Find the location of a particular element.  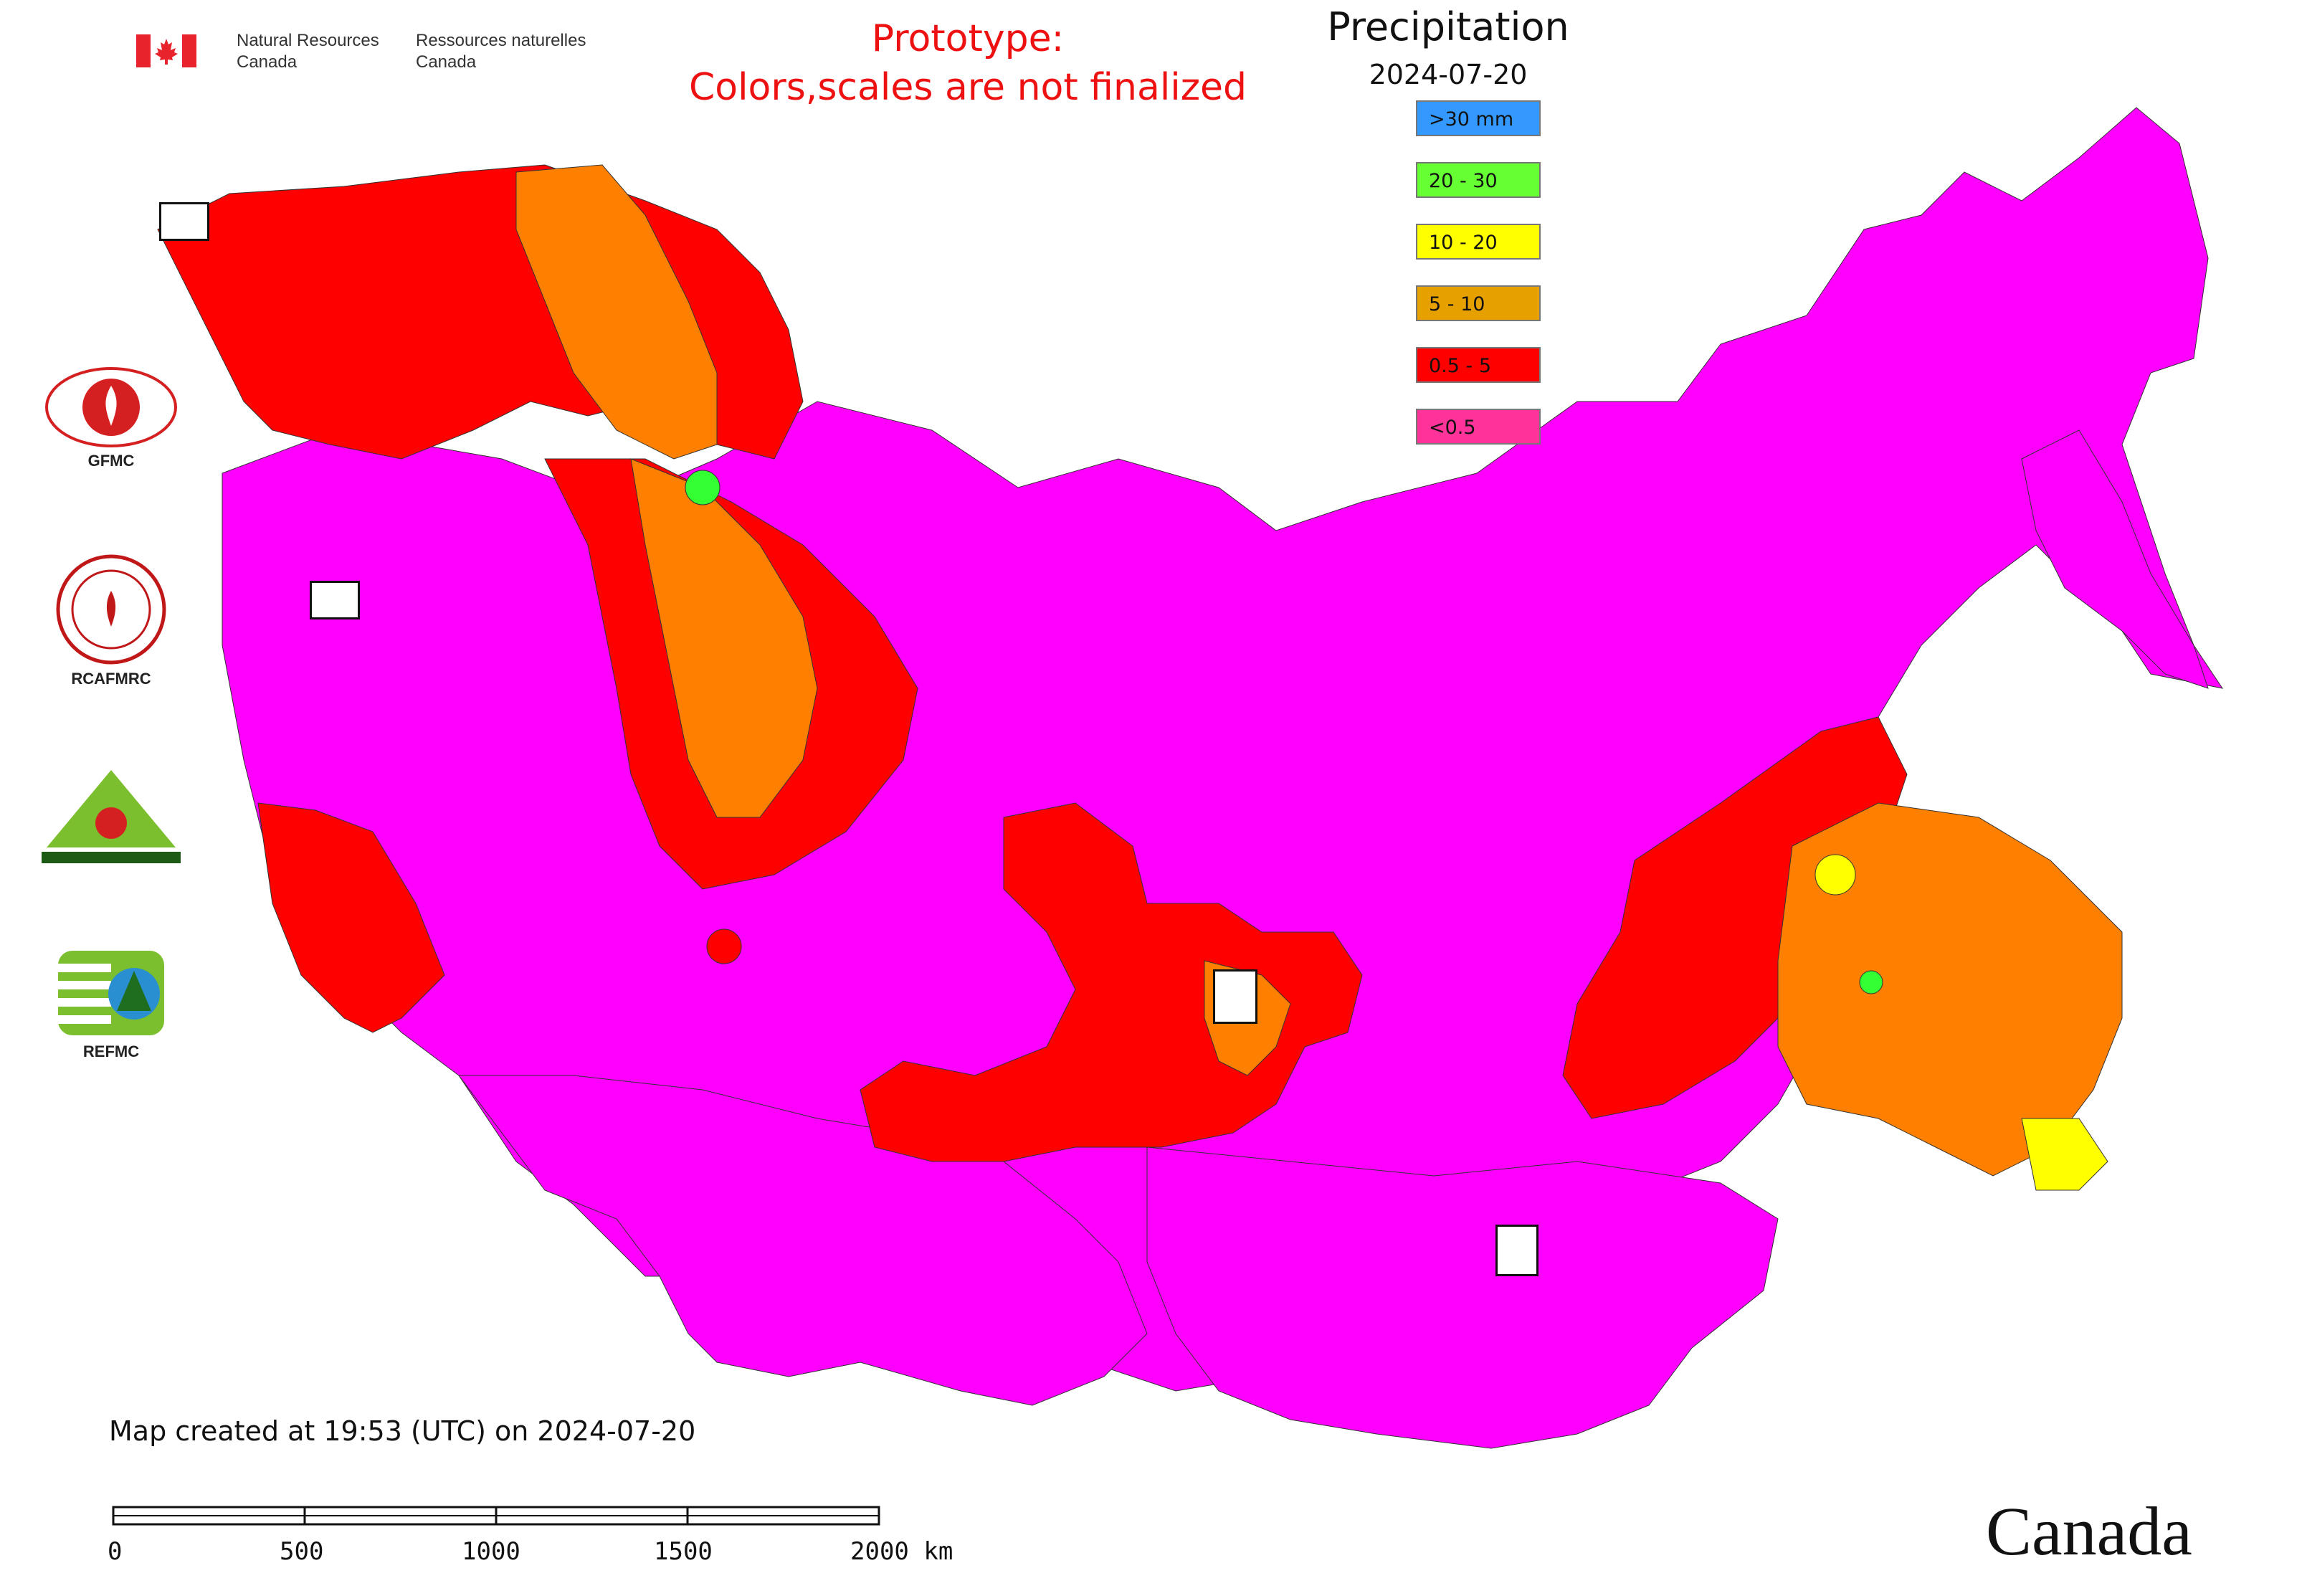

legend-item: 5 - 10 is located at coordinates (1478, 303).